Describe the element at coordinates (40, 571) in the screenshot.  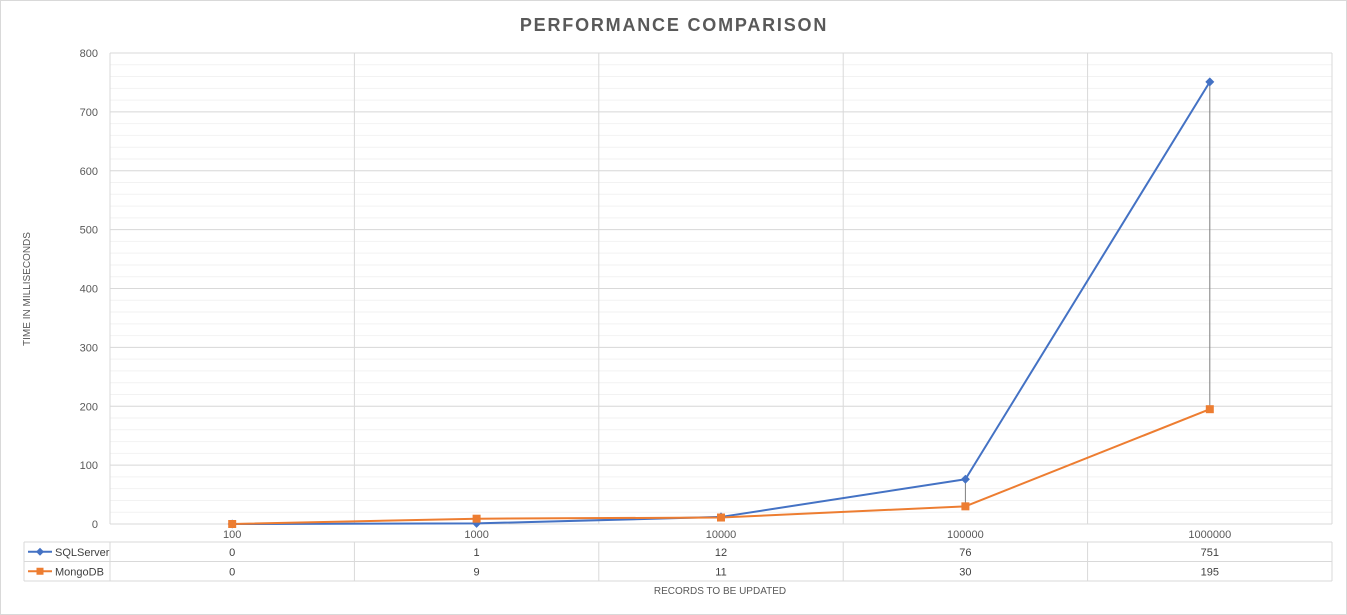
I see `legend-marker-mongodb` at that location.